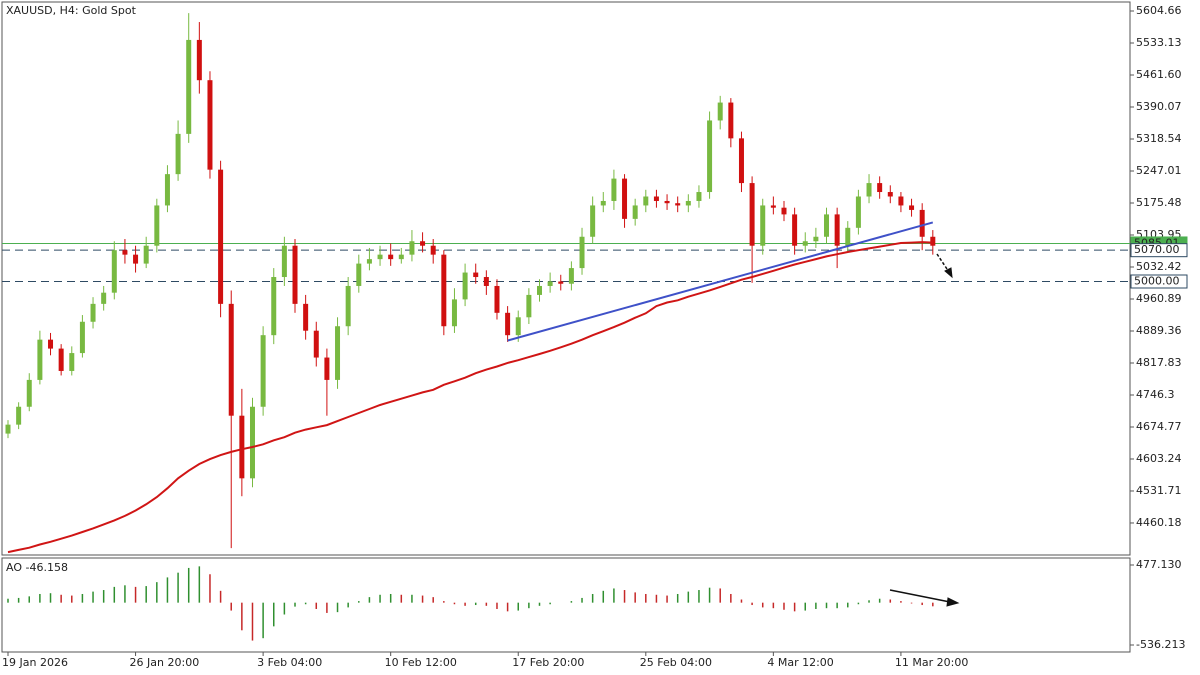 The height and width of the screenshot is (675, 1200). Describe the element at coordinates (924, 430) in the screenshot. I see `arrows` at that location.